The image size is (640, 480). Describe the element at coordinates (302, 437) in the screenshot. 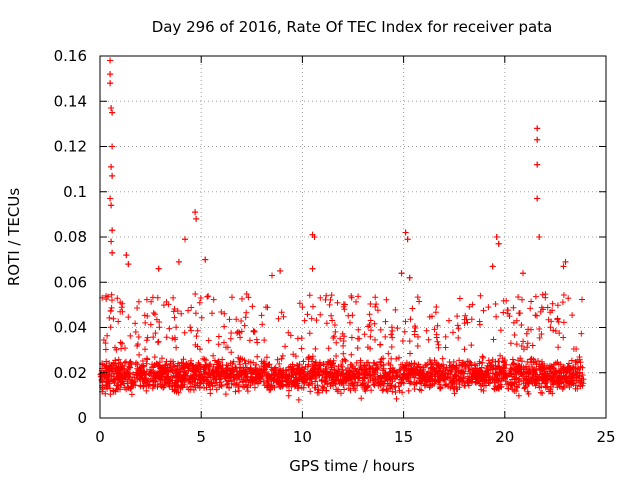

I see `x-tick-label: 10` at that location.